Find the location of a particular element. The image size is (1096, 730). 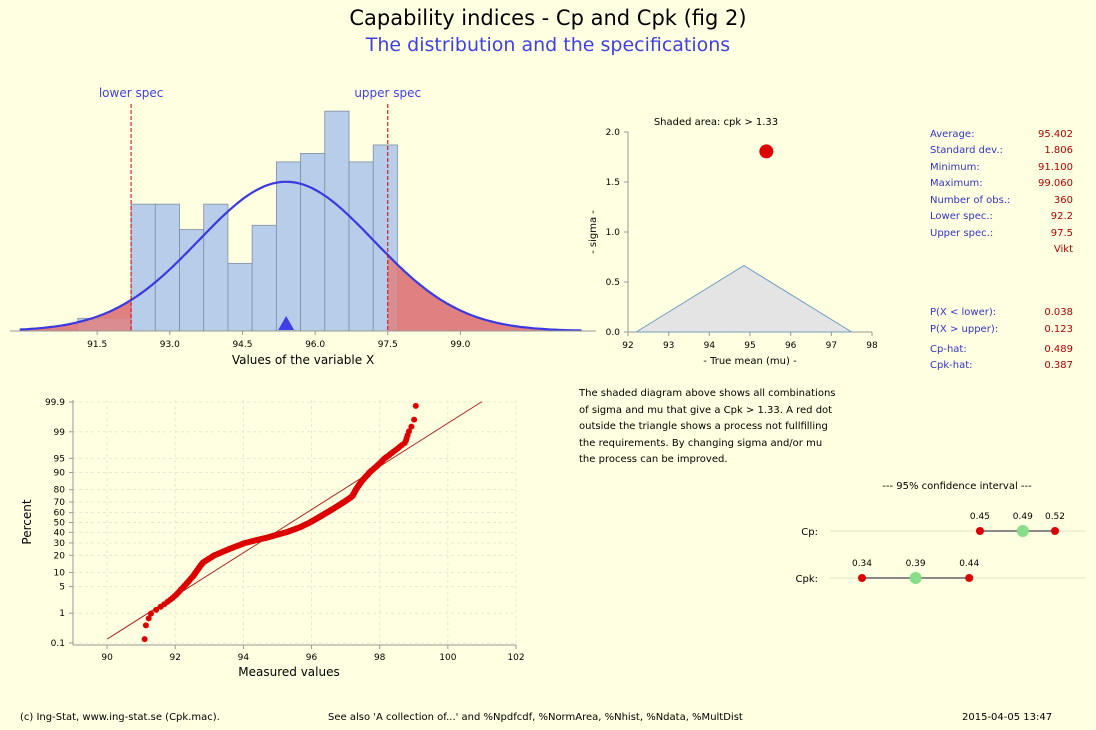

sigma-x-tick-label: 95 is located at coordinates (749, 346).